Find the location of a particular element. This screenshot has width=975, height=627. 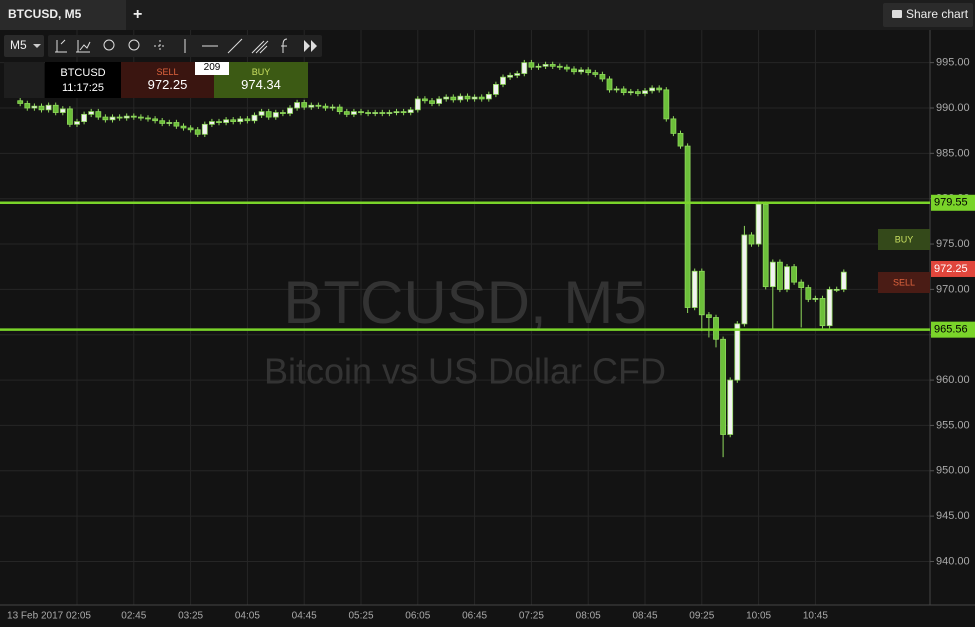

buy-button-label: BUY is located at coordinates (904, 239).